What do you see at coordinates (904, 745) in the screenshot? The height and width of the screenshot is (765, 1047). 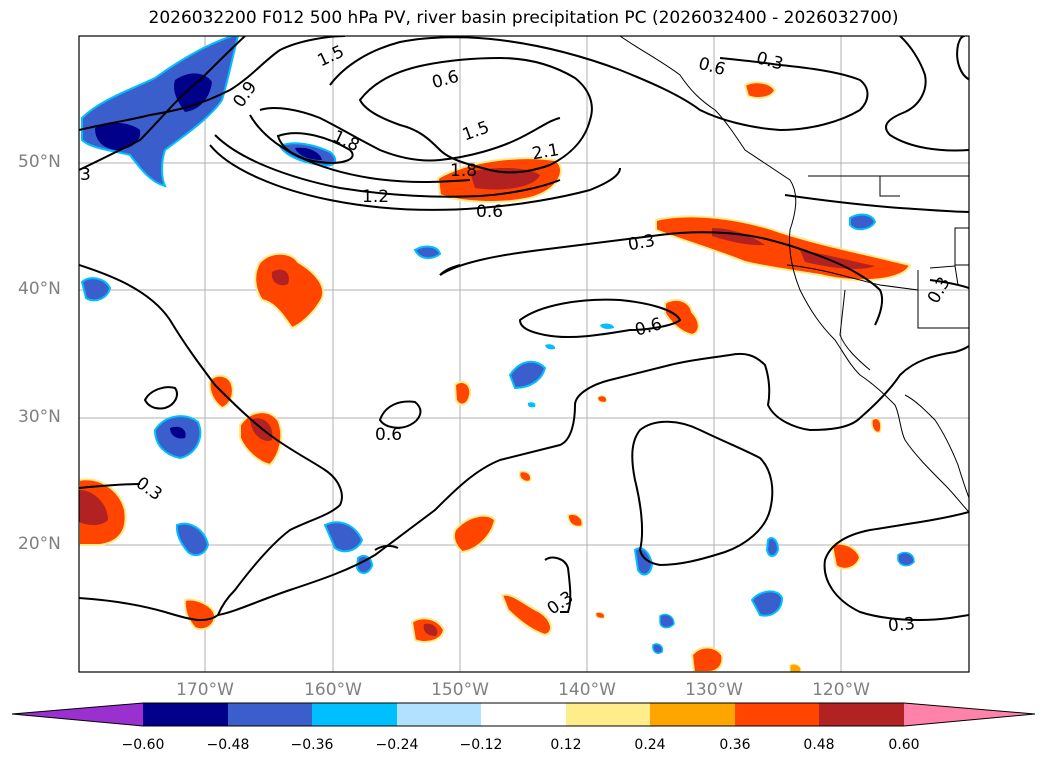 I see `colorbar-tick: 0.60` at bounding box center [904, 745].